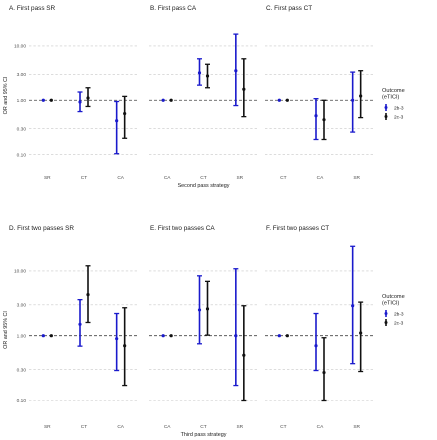 The width and height of the screenshot is (437, 440). Describe the element at coordinates (41, 228) in the screenshot. I see `panel-title: D. First two passes SR` at that location.